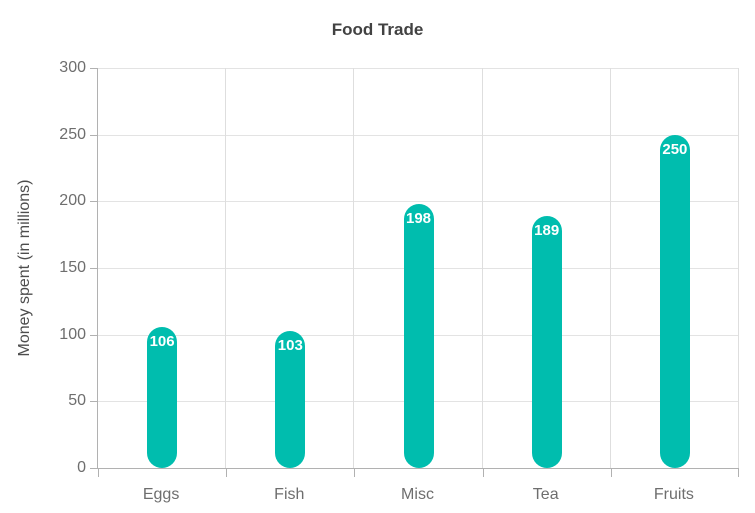  Describe the element at coordinates (418, 218) in the screenshot. I see `bar-value-label: 198` at that location.